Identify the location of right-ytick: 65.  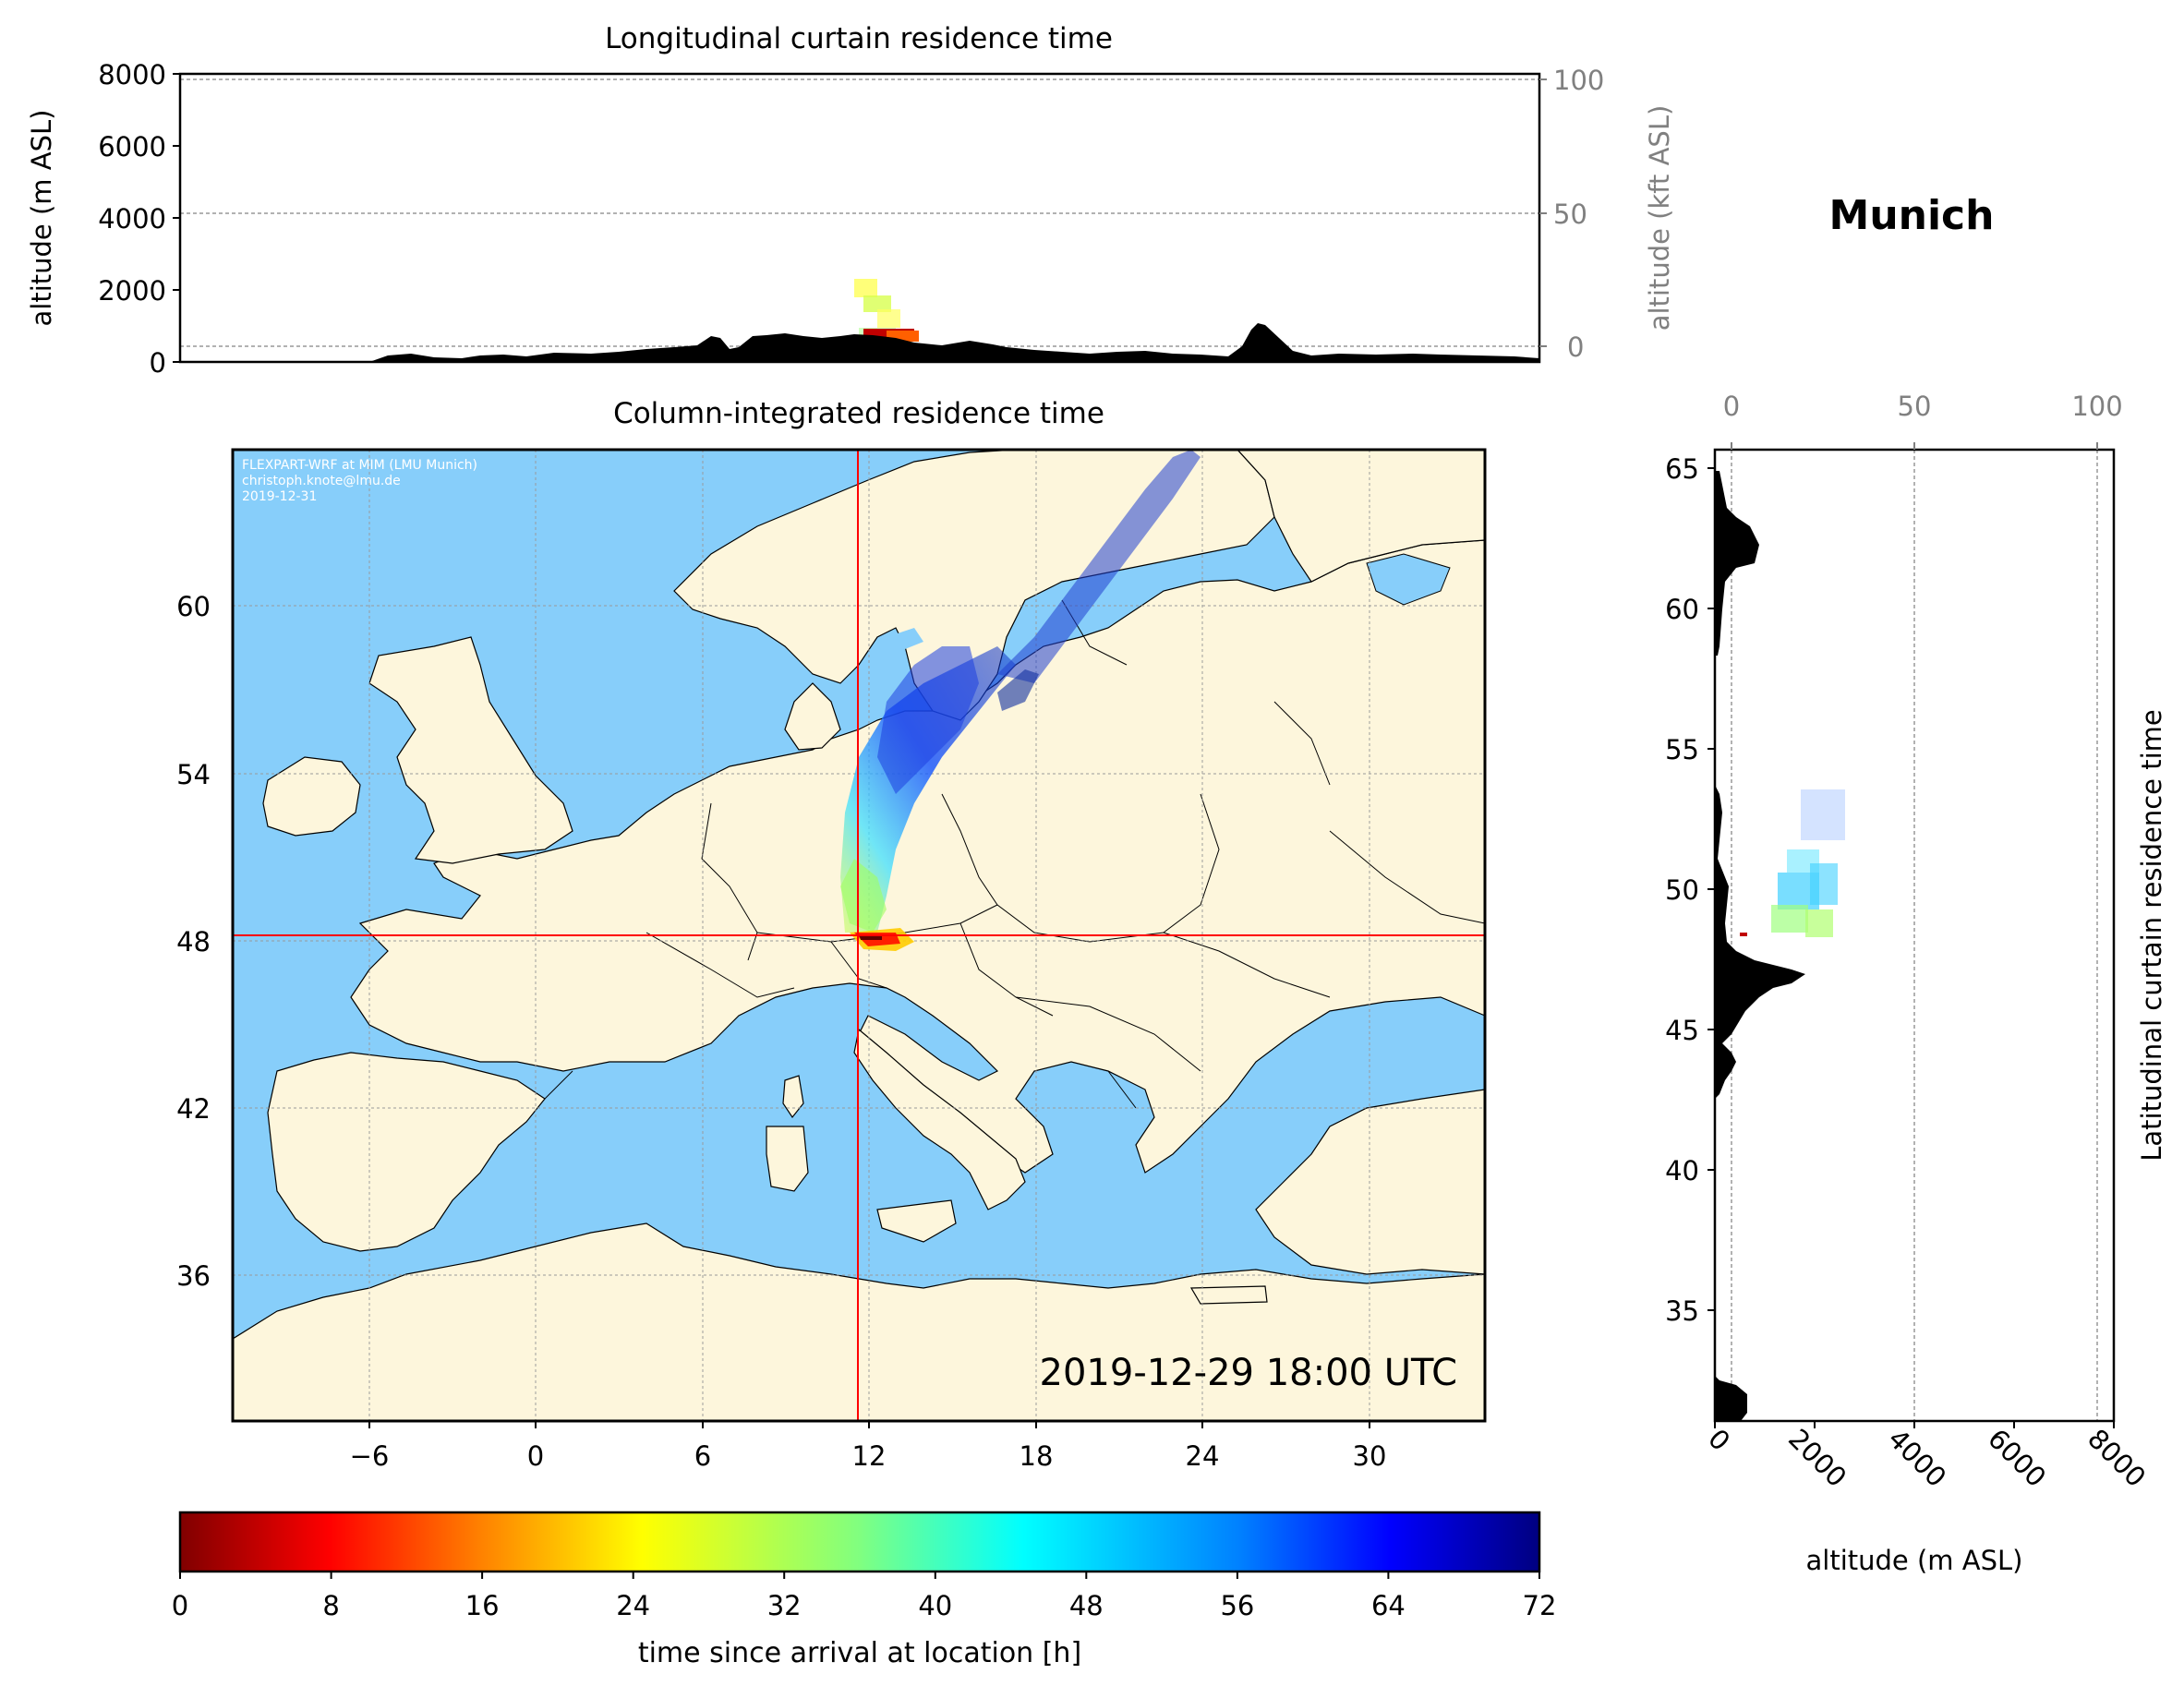
(1682, 469).